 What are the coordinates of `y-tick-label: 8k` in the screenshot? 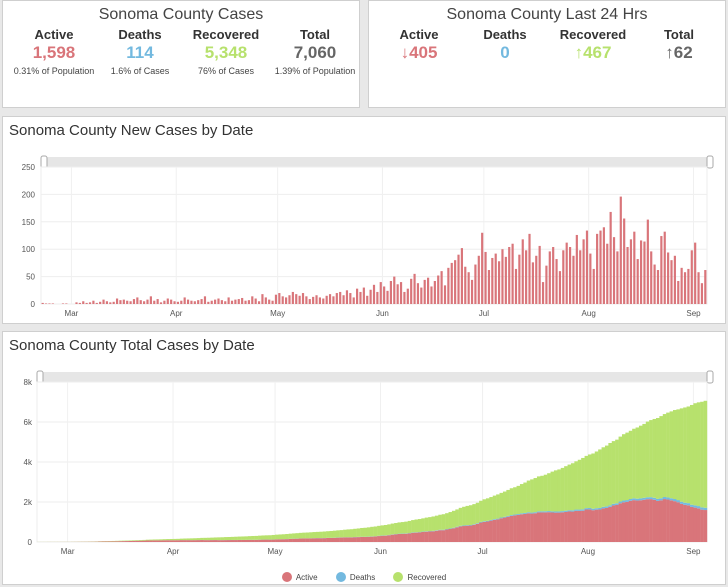 It's located at (28, 382).